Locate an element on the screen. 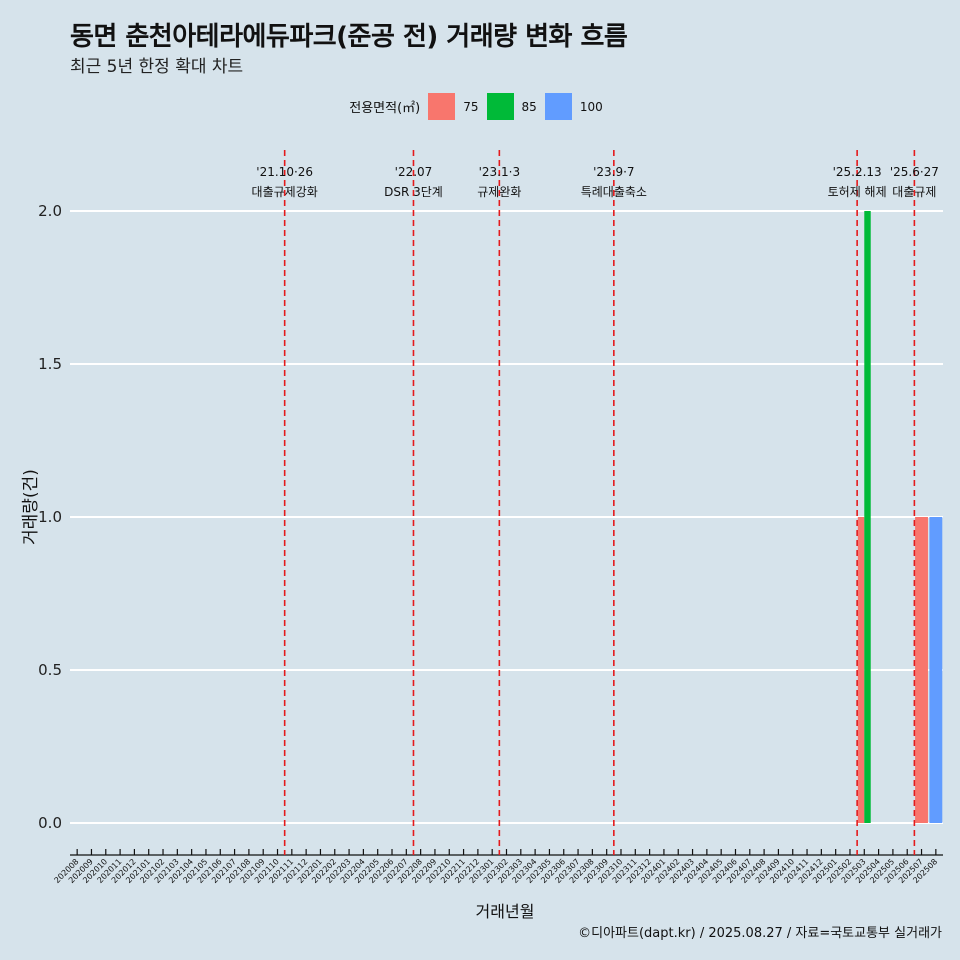 Image resolution: width=960 pixels, height=960 pixels. legend-label-75: 75 is located at coordinates (471, 106).